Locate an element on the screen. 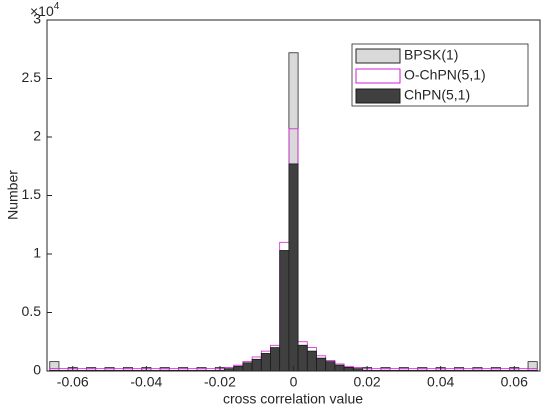 The image size is (550, 411). y-tick-label: 3 is located at coordinates (37, 19).